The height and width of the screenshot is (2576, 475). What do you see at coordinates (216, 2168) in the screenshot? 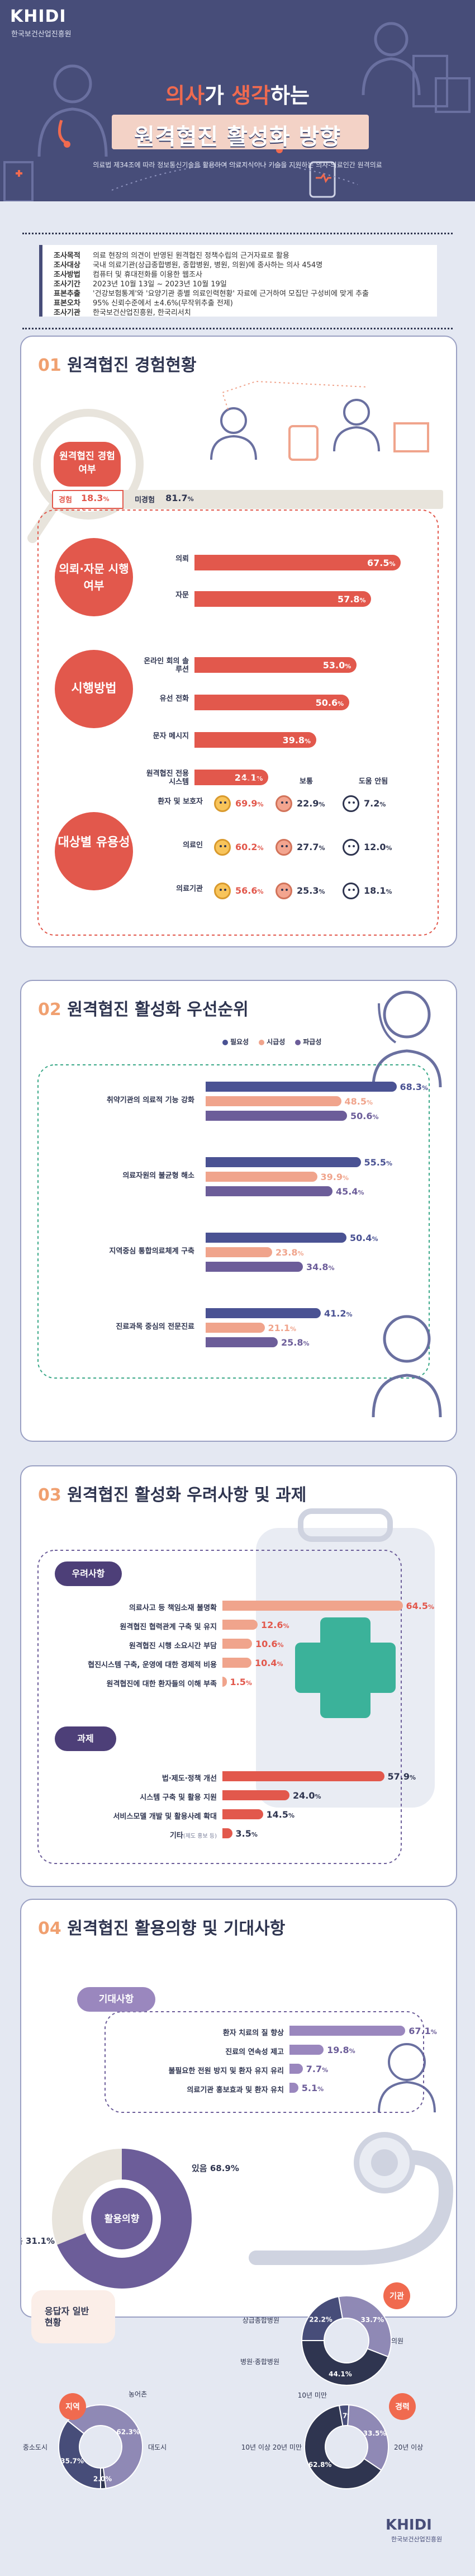
I see `intent-slice-label: 있음 68.9%` at bounding box center [216, 2168].